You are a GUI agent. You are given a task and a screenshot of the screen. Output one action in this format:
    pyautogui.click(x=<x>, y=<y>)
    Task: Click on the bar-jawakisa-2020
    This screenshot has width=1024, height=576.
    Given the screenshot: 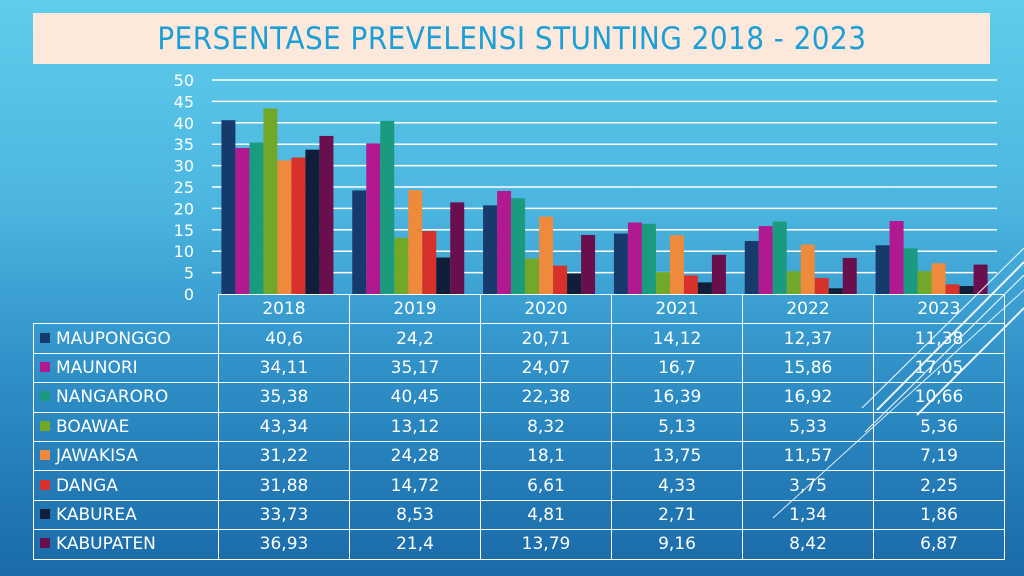 What is the action you would take?
    pyautogui.click(x=546, y=255)
    